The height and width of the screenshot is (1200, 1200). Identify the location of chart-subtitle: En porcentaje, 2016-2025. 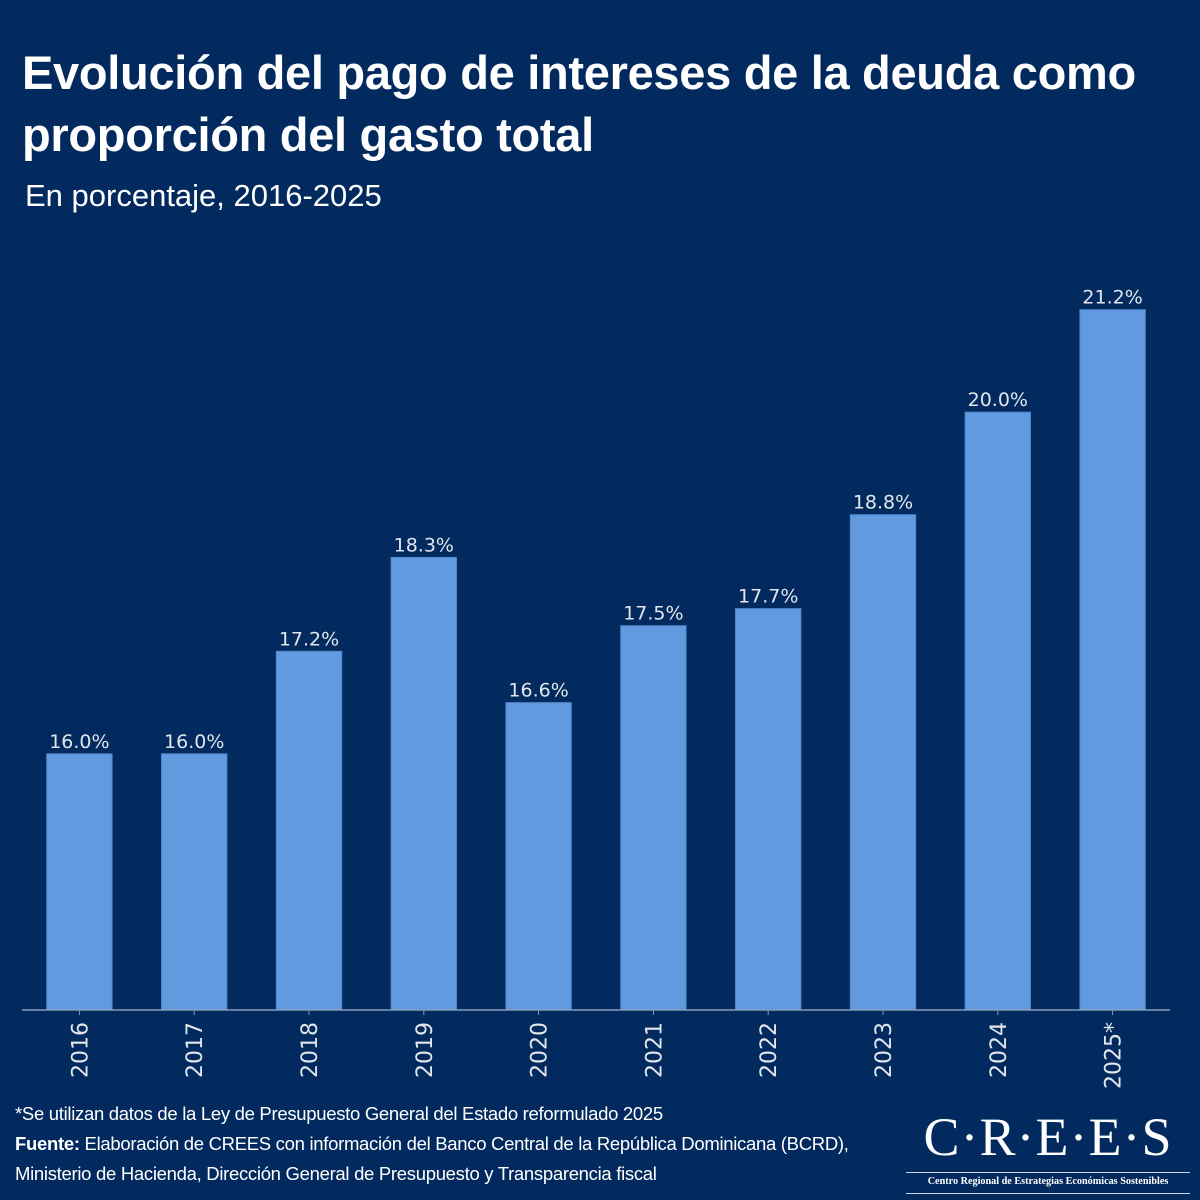
(203, 195).